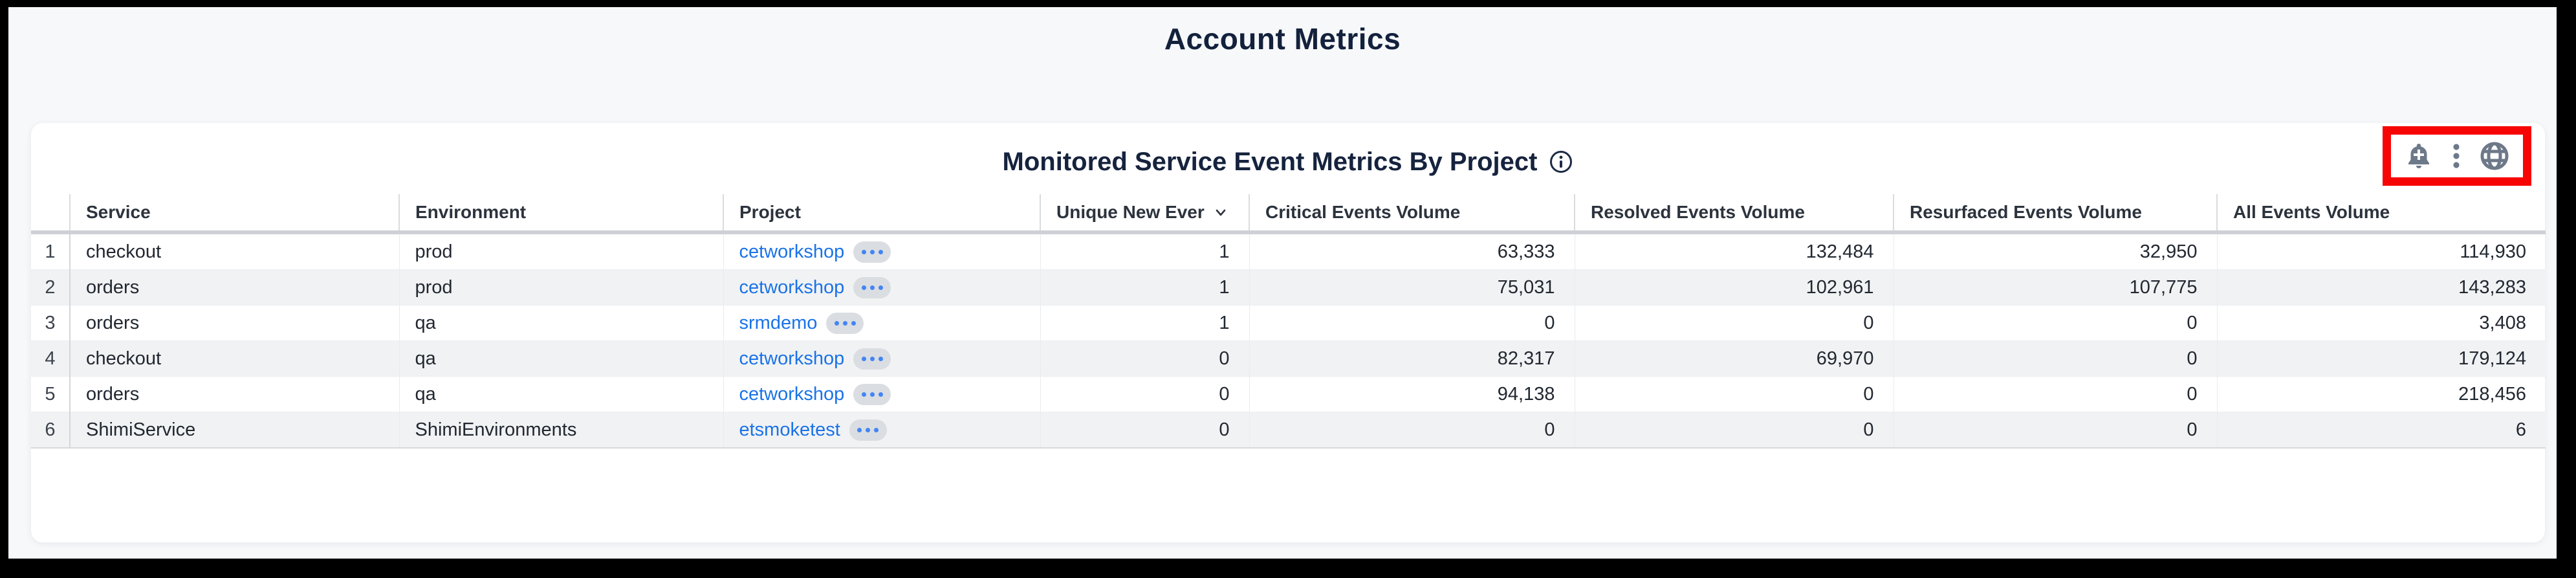 The width and height of the screenshot is (2576, 578). What do you see at coordinates (1412, 394) in the screenshot?
I see `critical-events-volume-cell: 94,138` at bounding box center [1412, 394].